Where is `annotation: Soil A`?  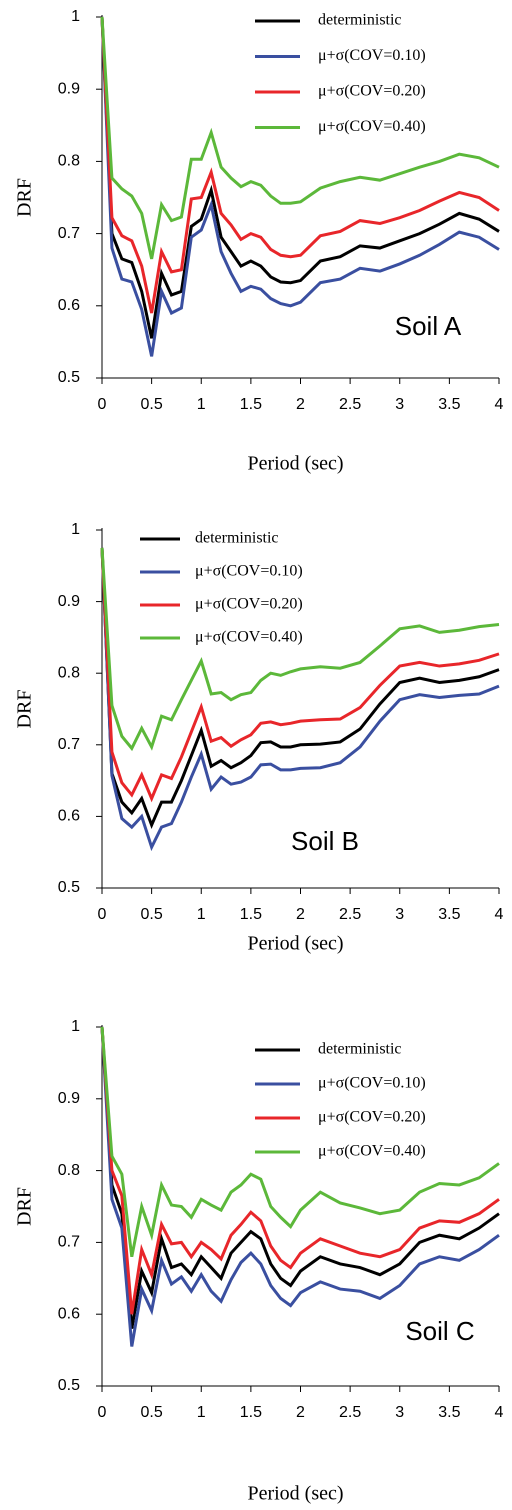
annotation: Soil A is located at coordinates (428, 326).